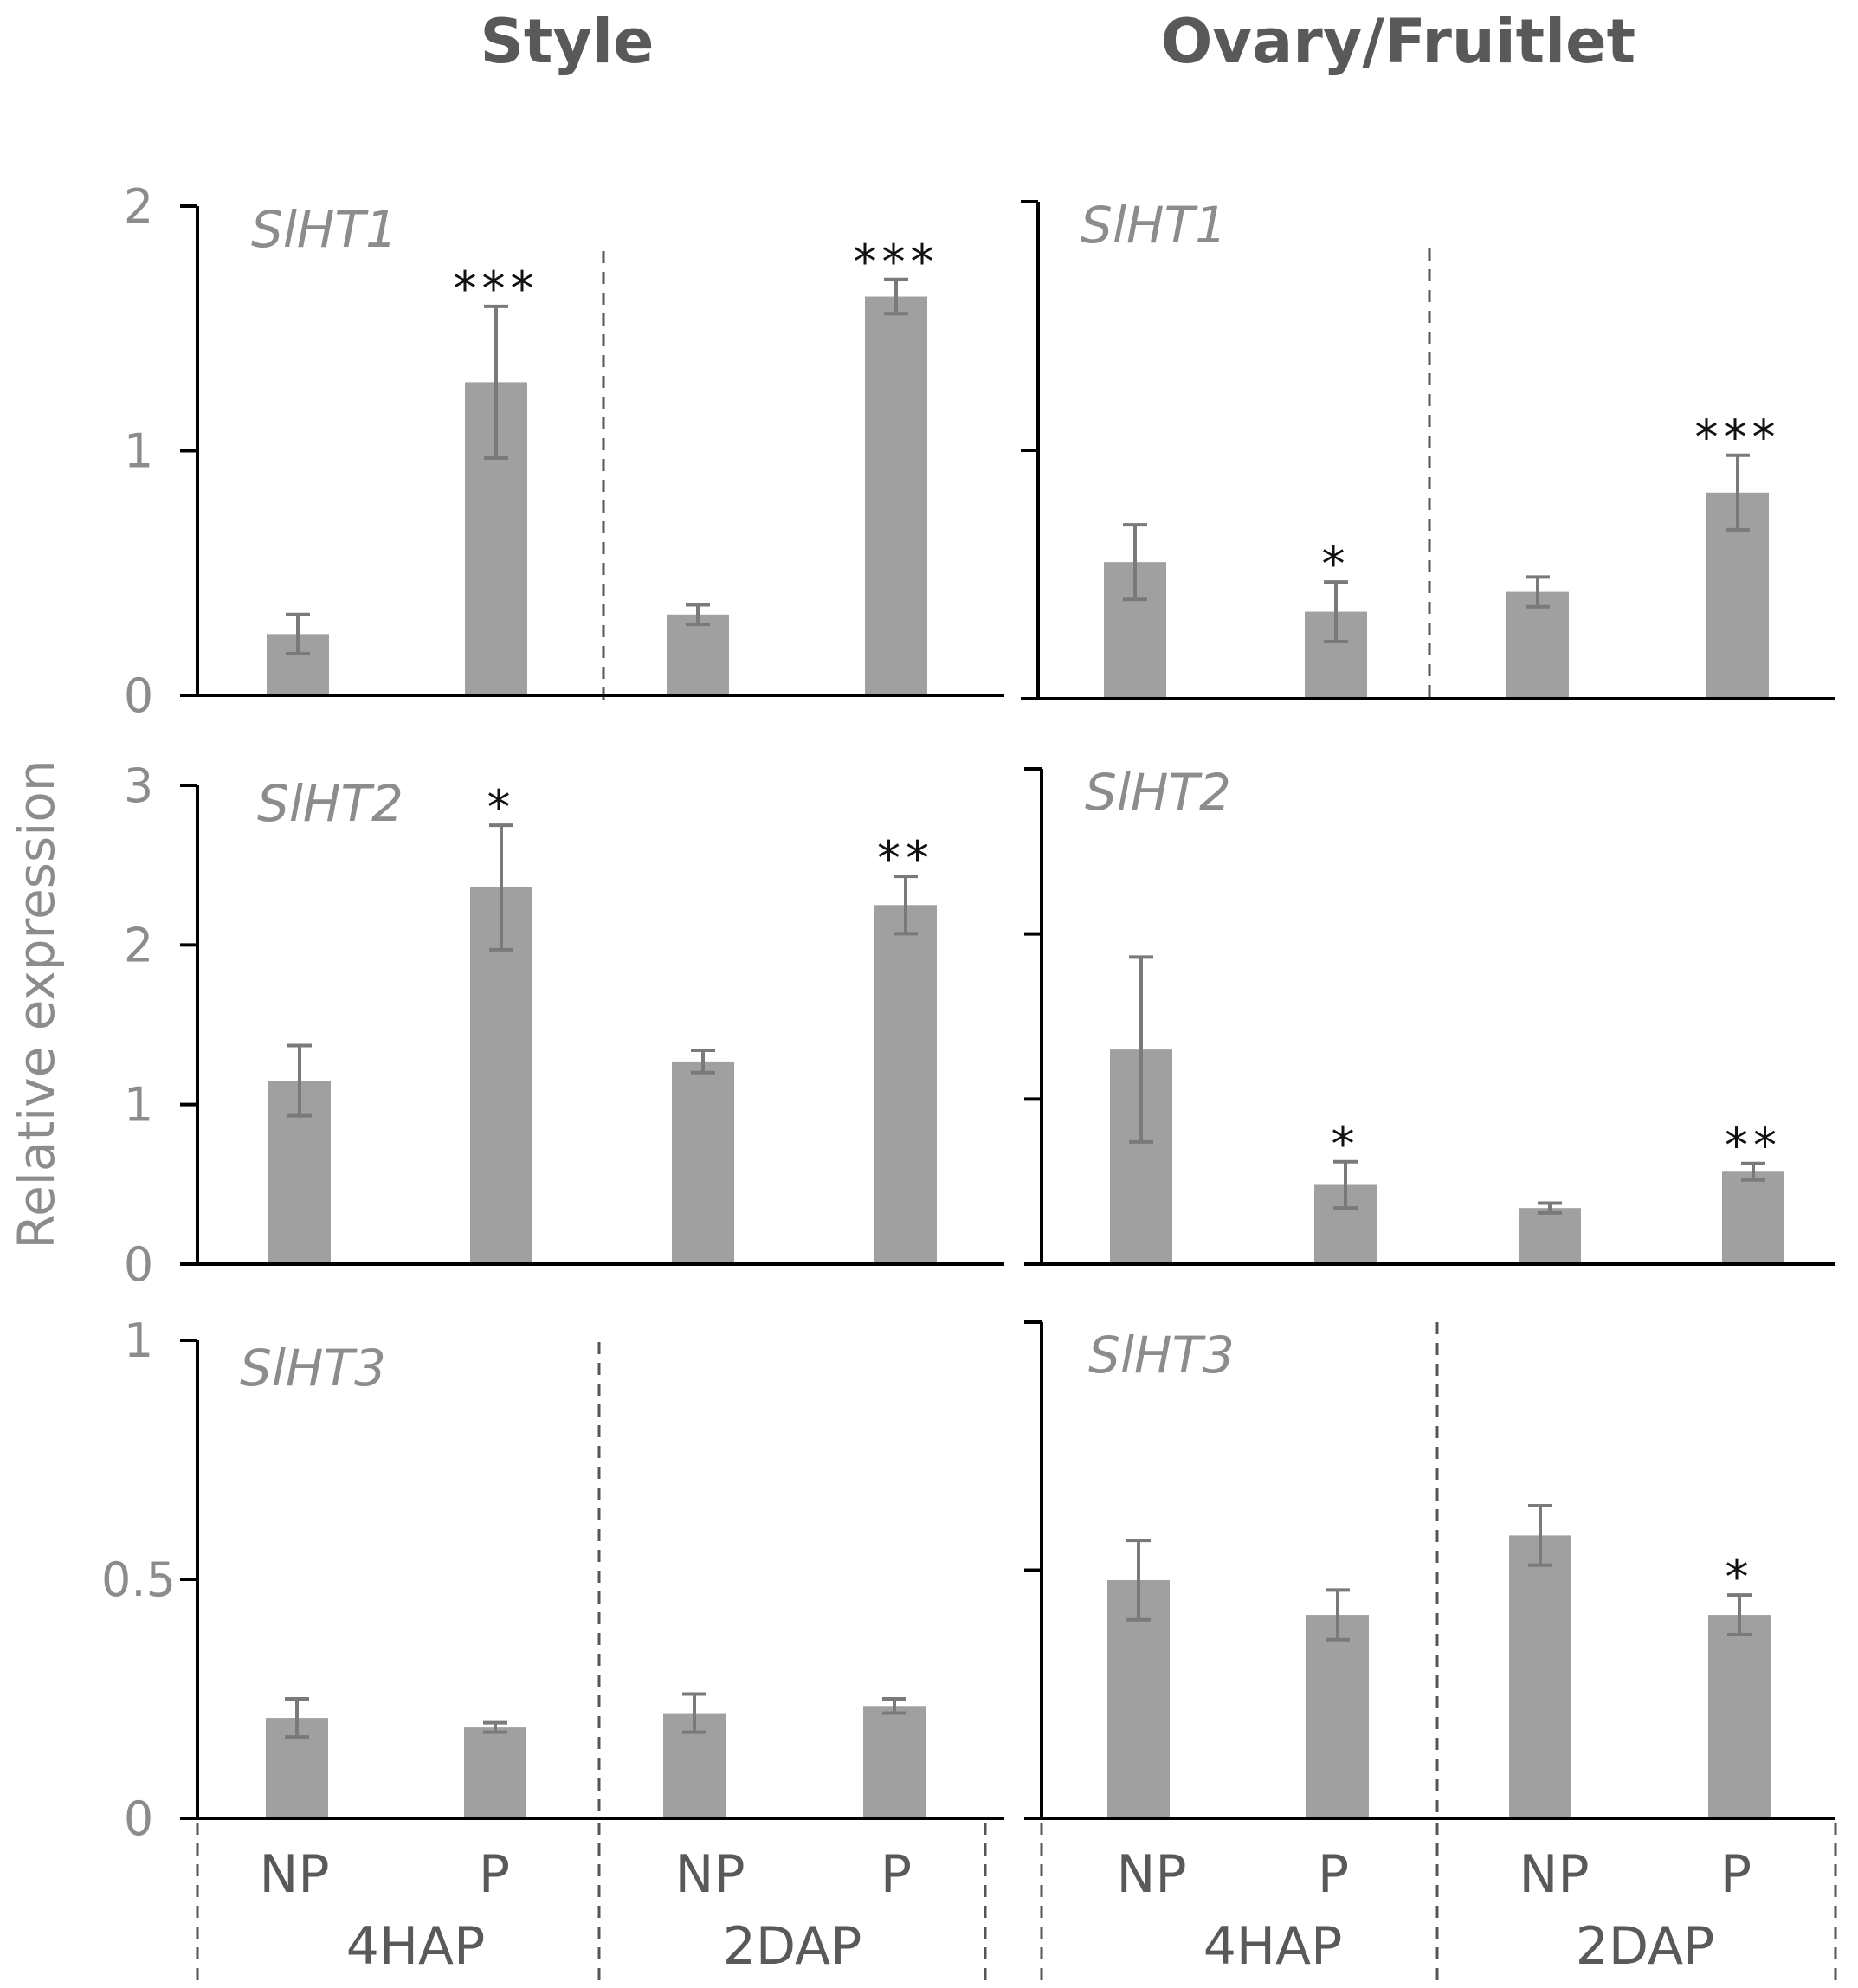  Describe the element at coordinates (1016, 1903) in the screenshot. I see `x-axis-area: NP P NP P 4HAP 2DAP NP P NP P 4HAP 2DAP` at that location.